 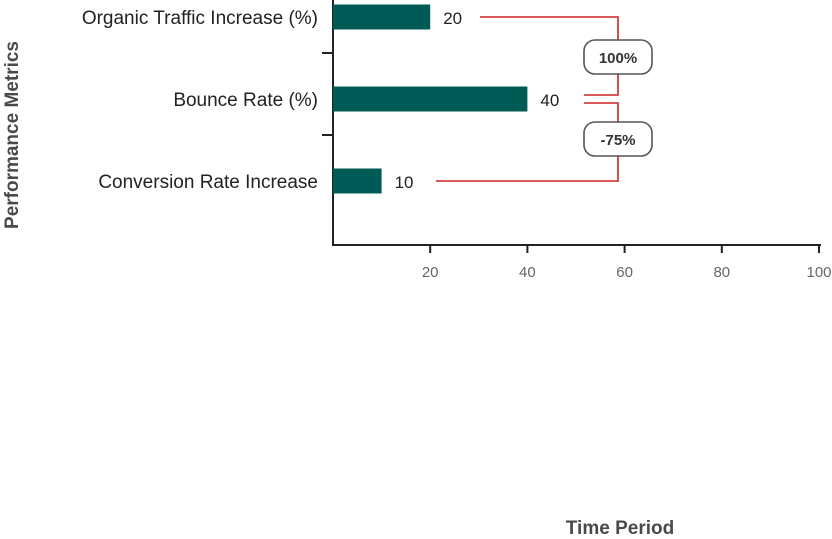 What do you see at coordinates (200, 18) in the screenshot?
I see `category-label: Organic Traffic Increase (%)` at bounding box center [200, 18].